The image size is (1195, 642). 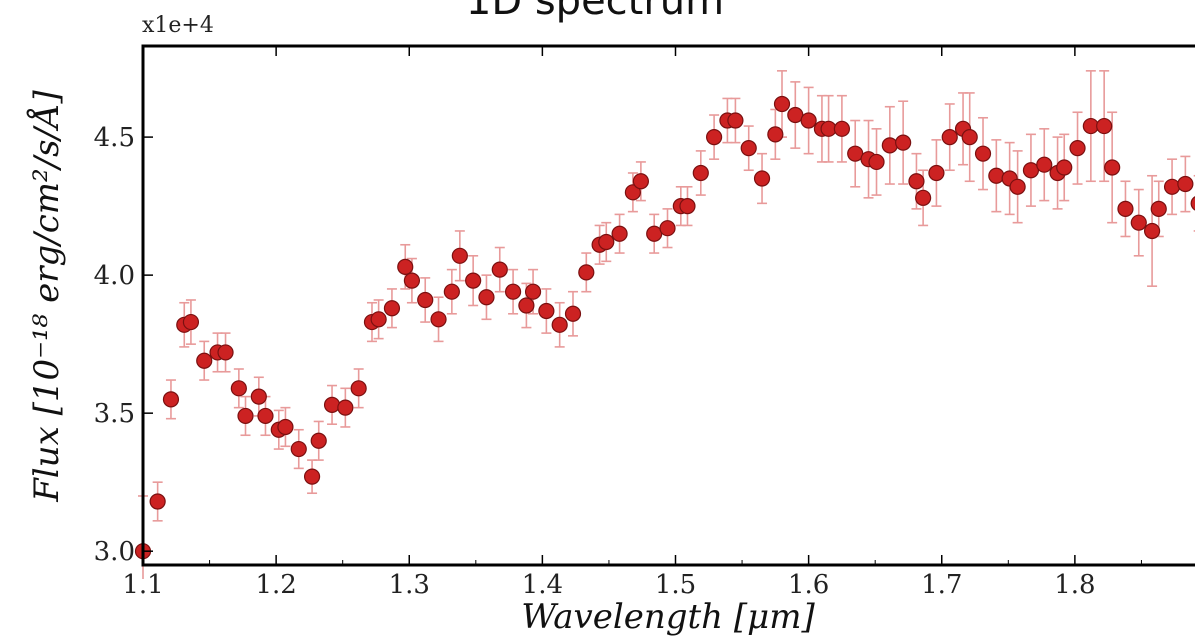 I want to click on y-axis-label: Flux [10⁻¹⁸ erg/cm²/s/Å], so click(x=46, y=295).